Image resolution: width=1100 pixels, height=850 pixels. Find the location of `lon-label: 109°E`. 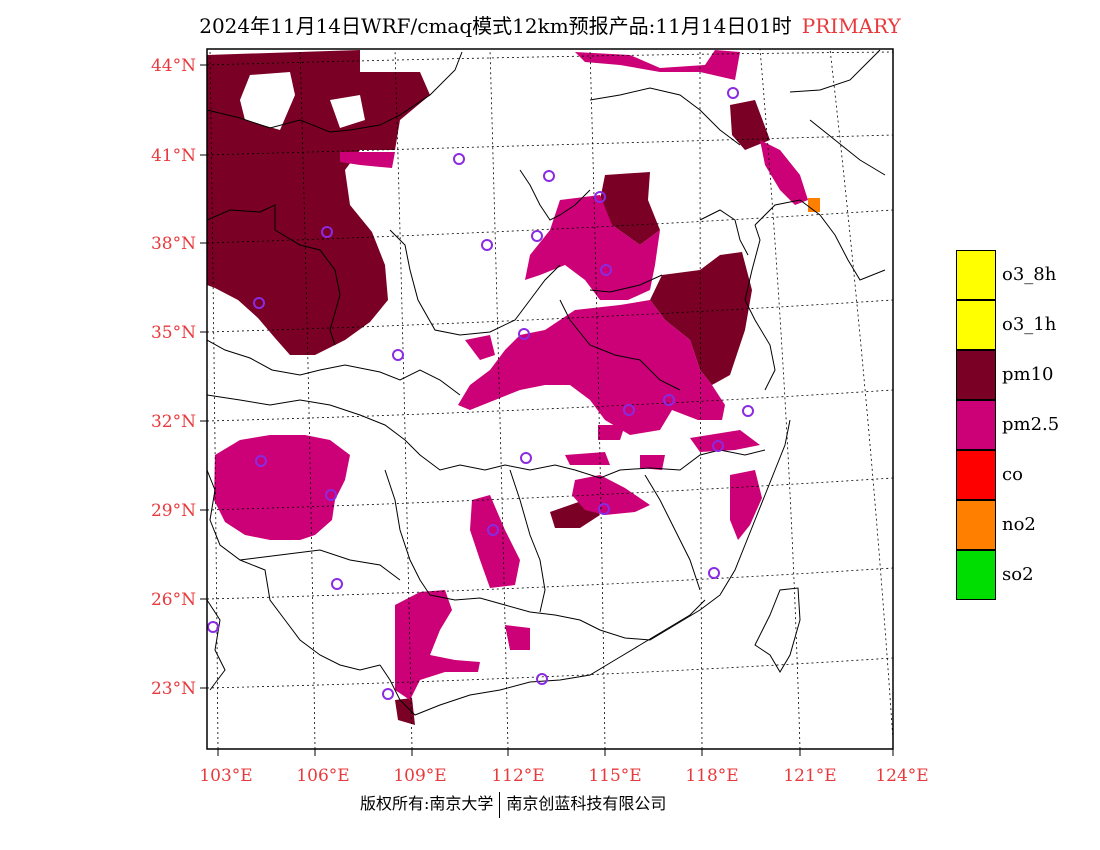

lon-label: 109°E is located at coordinates (419, 776).